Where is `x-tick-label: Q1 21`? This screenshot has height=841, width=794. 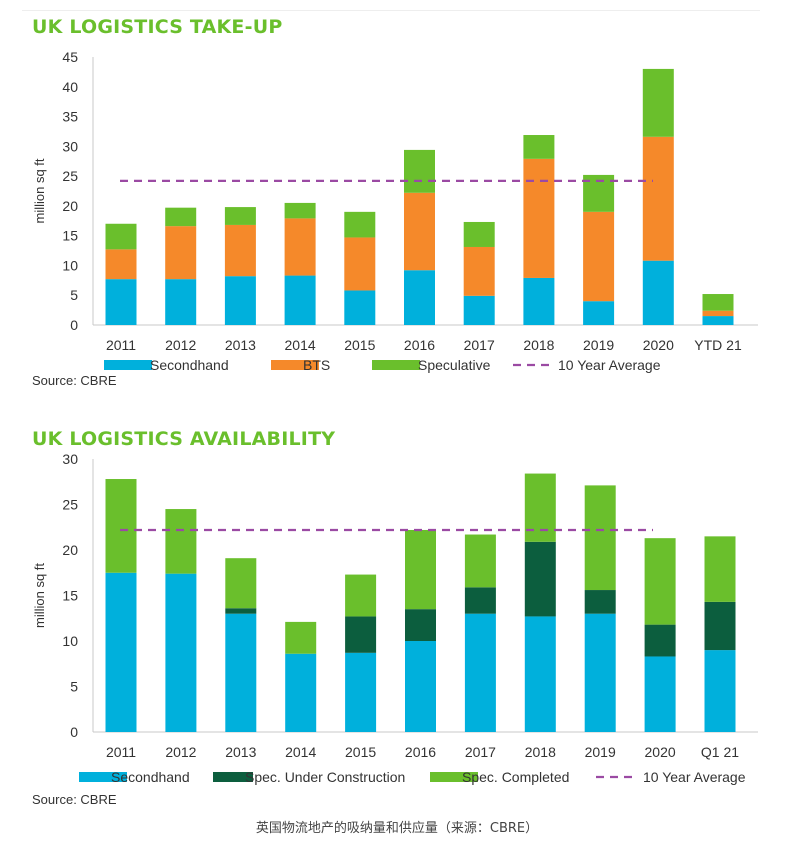
x-tick-label: Q1 21 is located at coordinates (720, 752).